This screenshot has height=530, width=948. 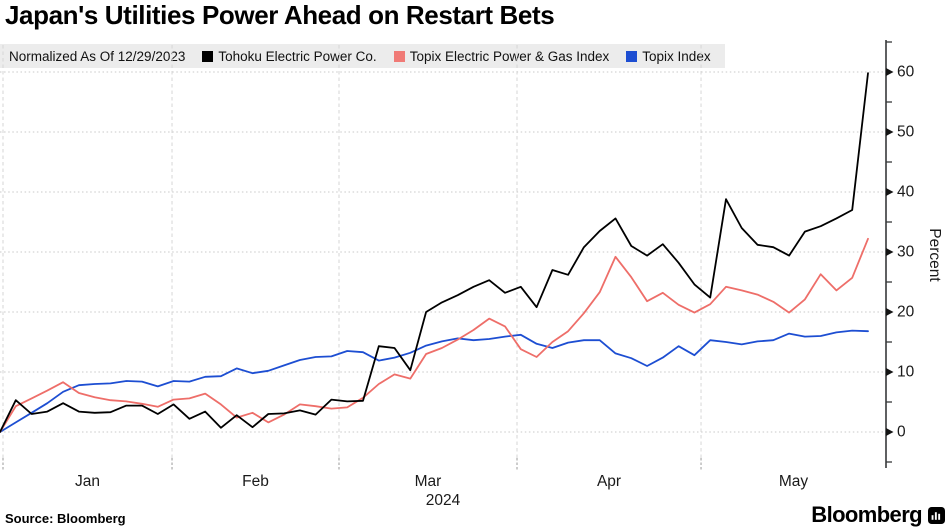 What do you see at coordinates (632, 56) in the screenshot?
I see `legend-swatch-topix` at bounding box center [632, 56].